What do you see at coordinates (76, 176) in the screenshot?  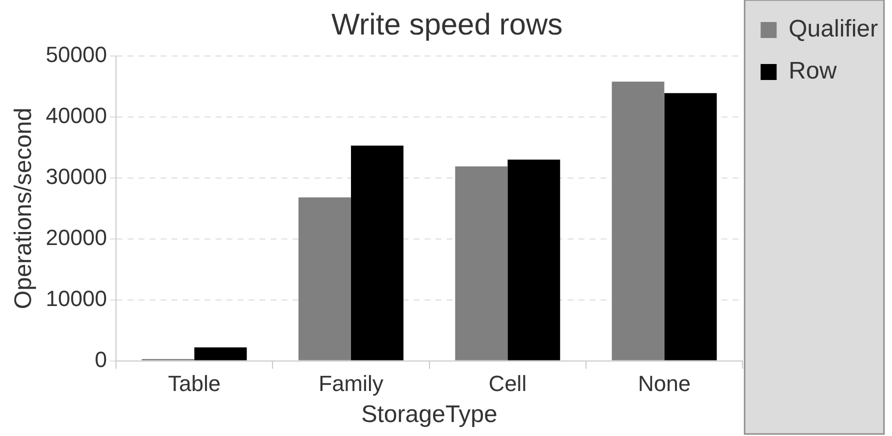 I see `y-tick-label: 30000` at bounding box center [76, 176].